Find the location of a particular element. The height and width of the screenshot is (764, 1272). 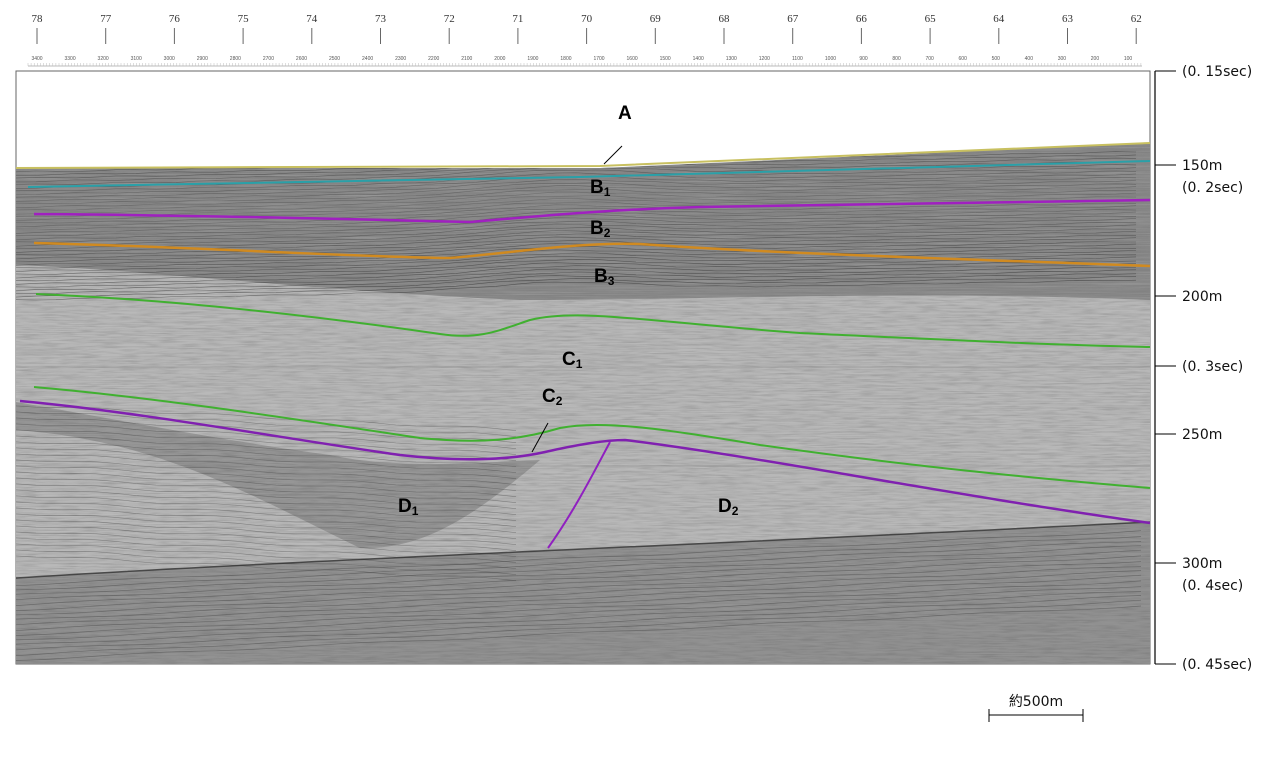

unit-label-D1: D1 is located at coordinates (408, 507).